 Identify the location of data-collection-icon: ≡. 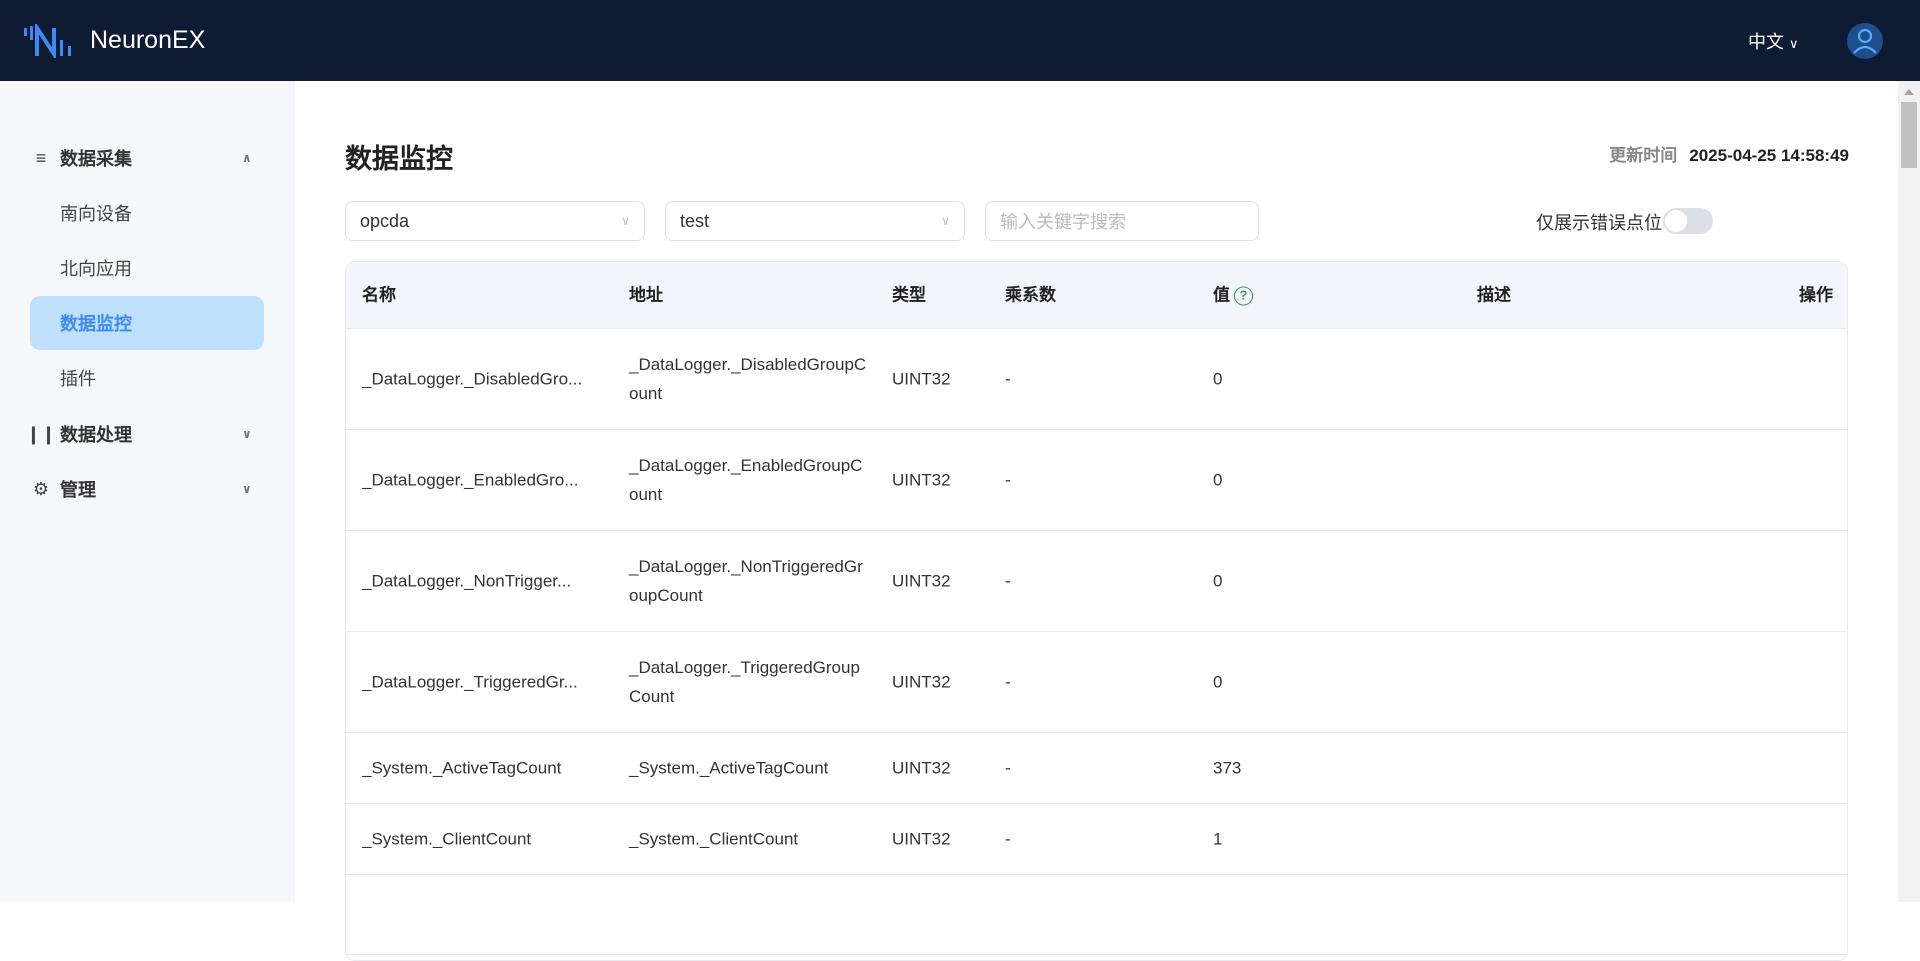
(41, 157).